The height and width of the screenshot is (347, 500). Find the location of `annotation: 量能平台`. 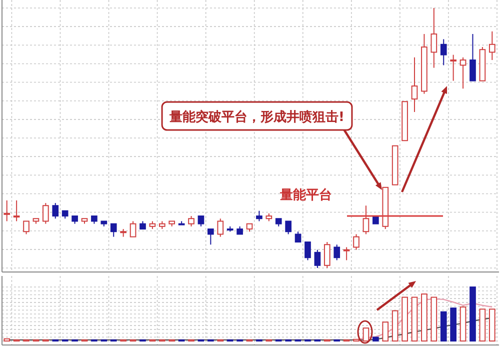

annotation: 量能平台 is located at coordinates (305, 195).